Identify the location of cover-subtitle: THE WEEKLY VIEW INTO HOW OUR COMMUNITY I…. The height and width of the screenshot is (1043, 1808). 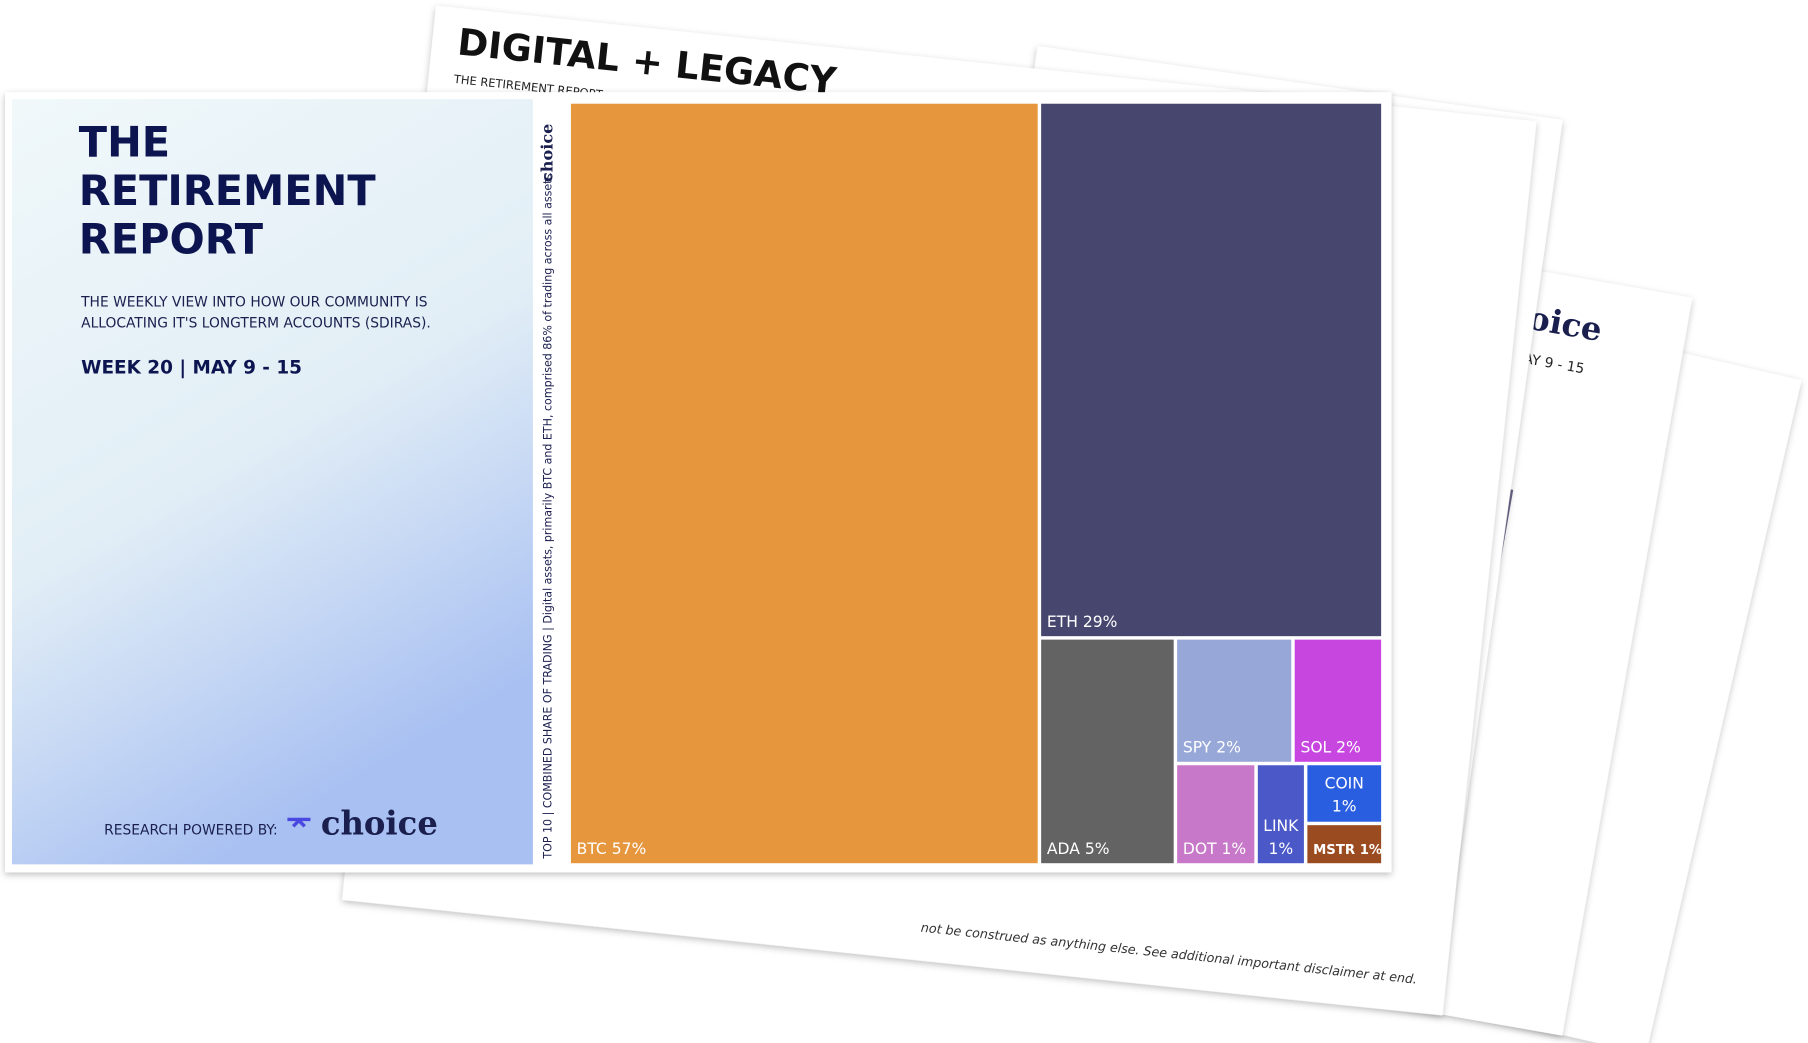
(253, 303).